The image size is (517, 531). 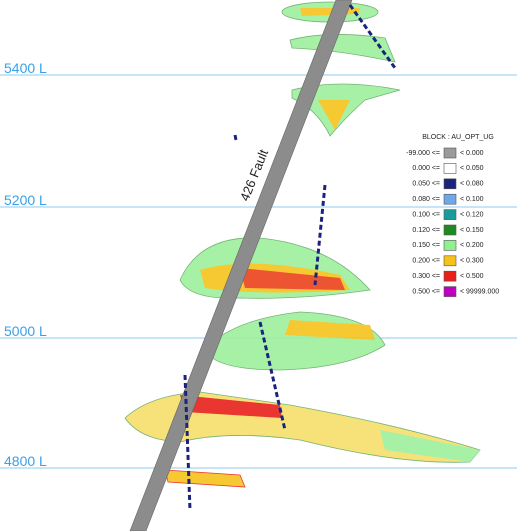 What do you see at coordinates (426, 230) in the screenshot?
I see `legend-from: 0.120 <=` at bounding box center [426, 230].